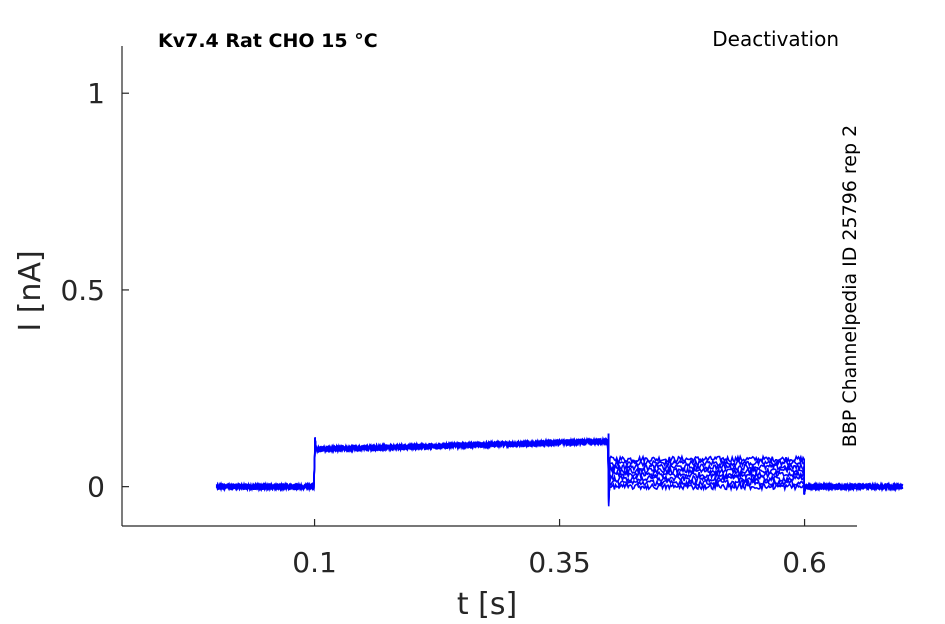 This screenshot has height=624, width=945. What do you see at coordinates (487, 604) in the screenshot?
I see `x-axis-label: t [s]` at bounding box center [487, 604].